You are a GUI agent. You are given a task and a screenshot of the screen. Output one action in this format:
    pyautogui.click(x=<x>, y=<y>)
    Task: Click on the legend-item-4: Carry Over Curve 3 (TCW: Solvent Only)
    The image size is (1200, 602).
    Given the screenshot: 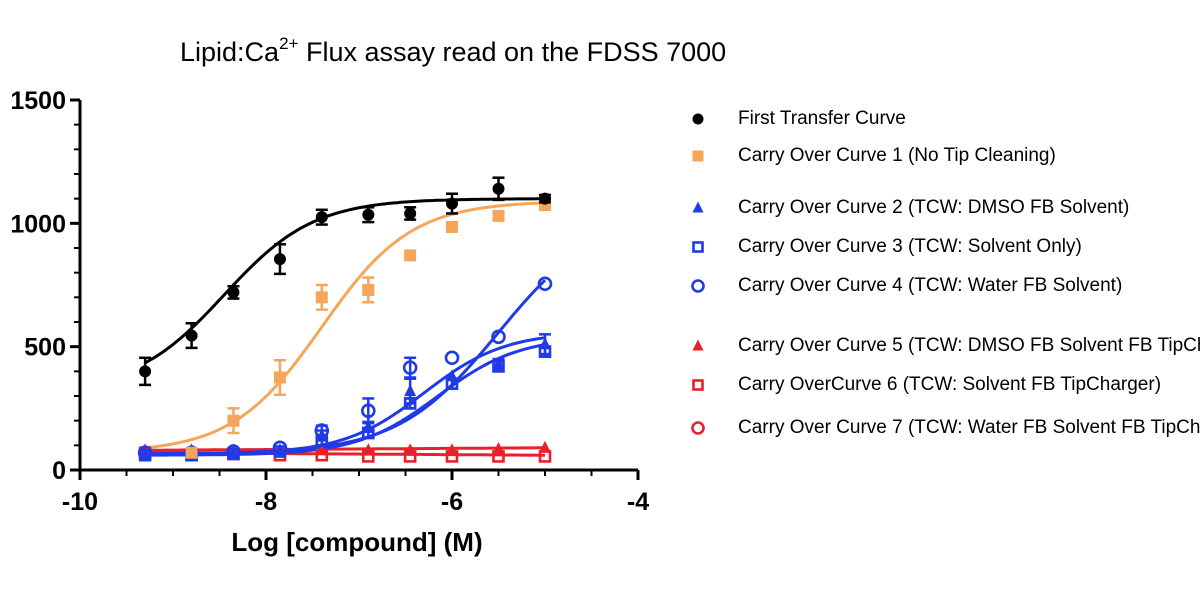 What is the action you would take?
    pyautogui.click(x=881, y=247)
    